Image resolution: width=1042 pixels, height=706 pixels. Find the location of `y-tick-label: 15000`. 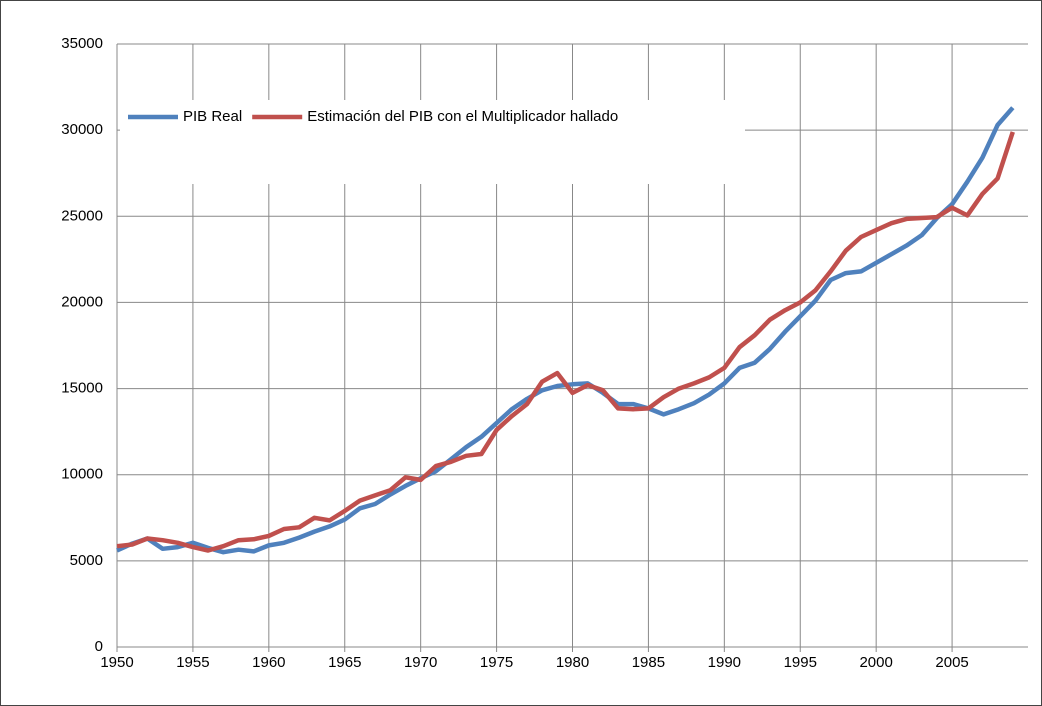

y-tick-label: 15000 is located at coordinates (82, 388).